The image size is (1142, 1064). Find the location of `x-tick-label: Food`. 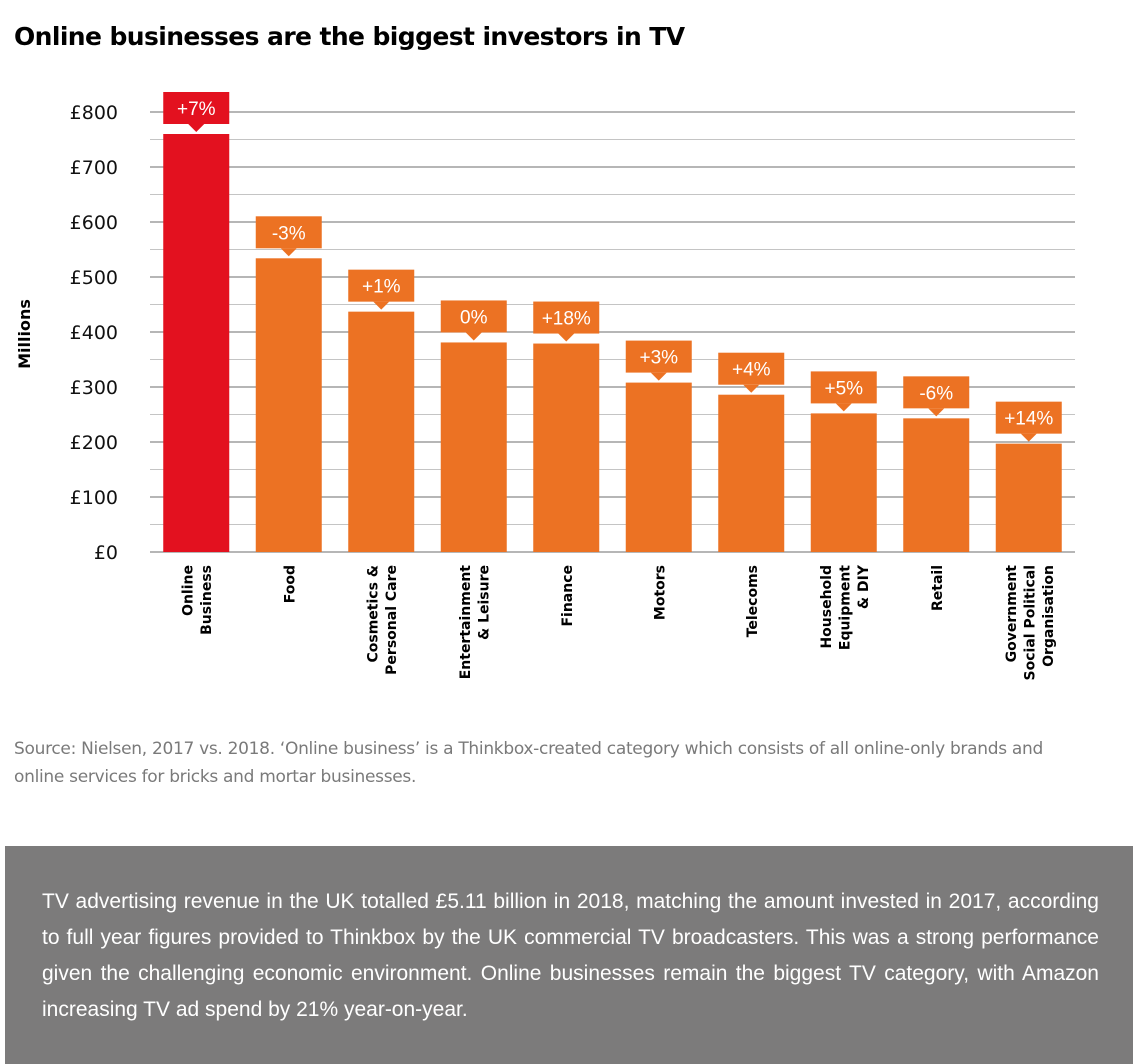

x-tick-label: Food is located at coordinates (290, 584).